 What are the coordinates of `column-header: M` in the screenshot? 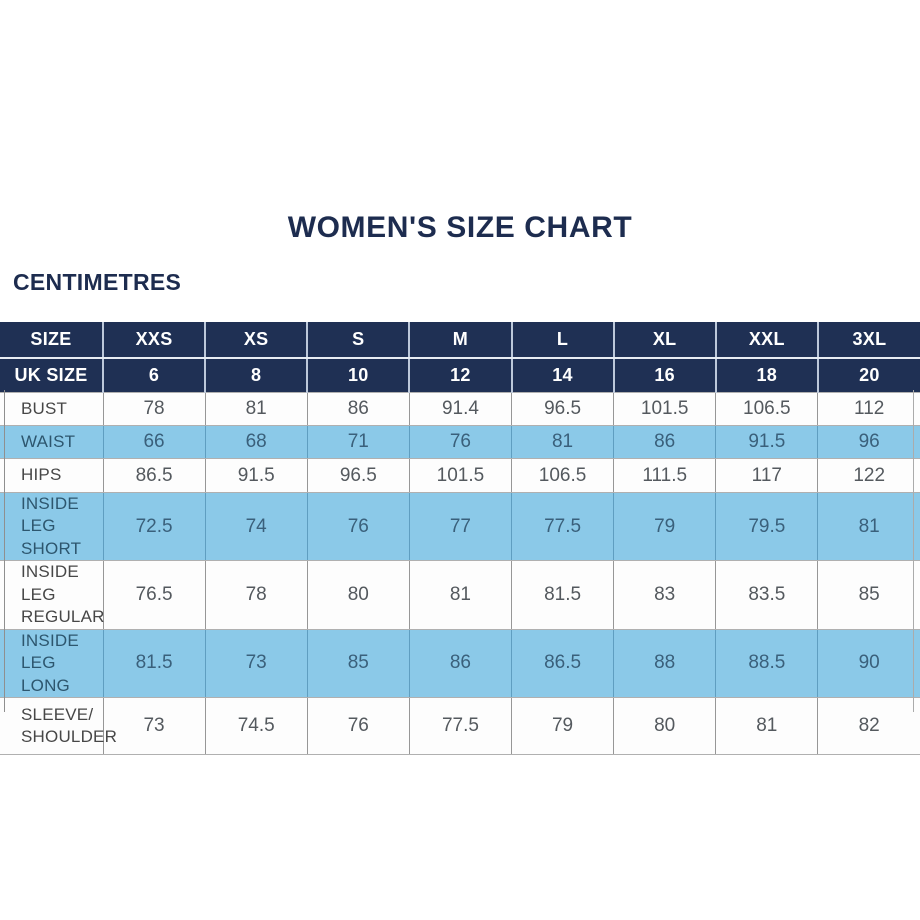 It's located at (461, 340).